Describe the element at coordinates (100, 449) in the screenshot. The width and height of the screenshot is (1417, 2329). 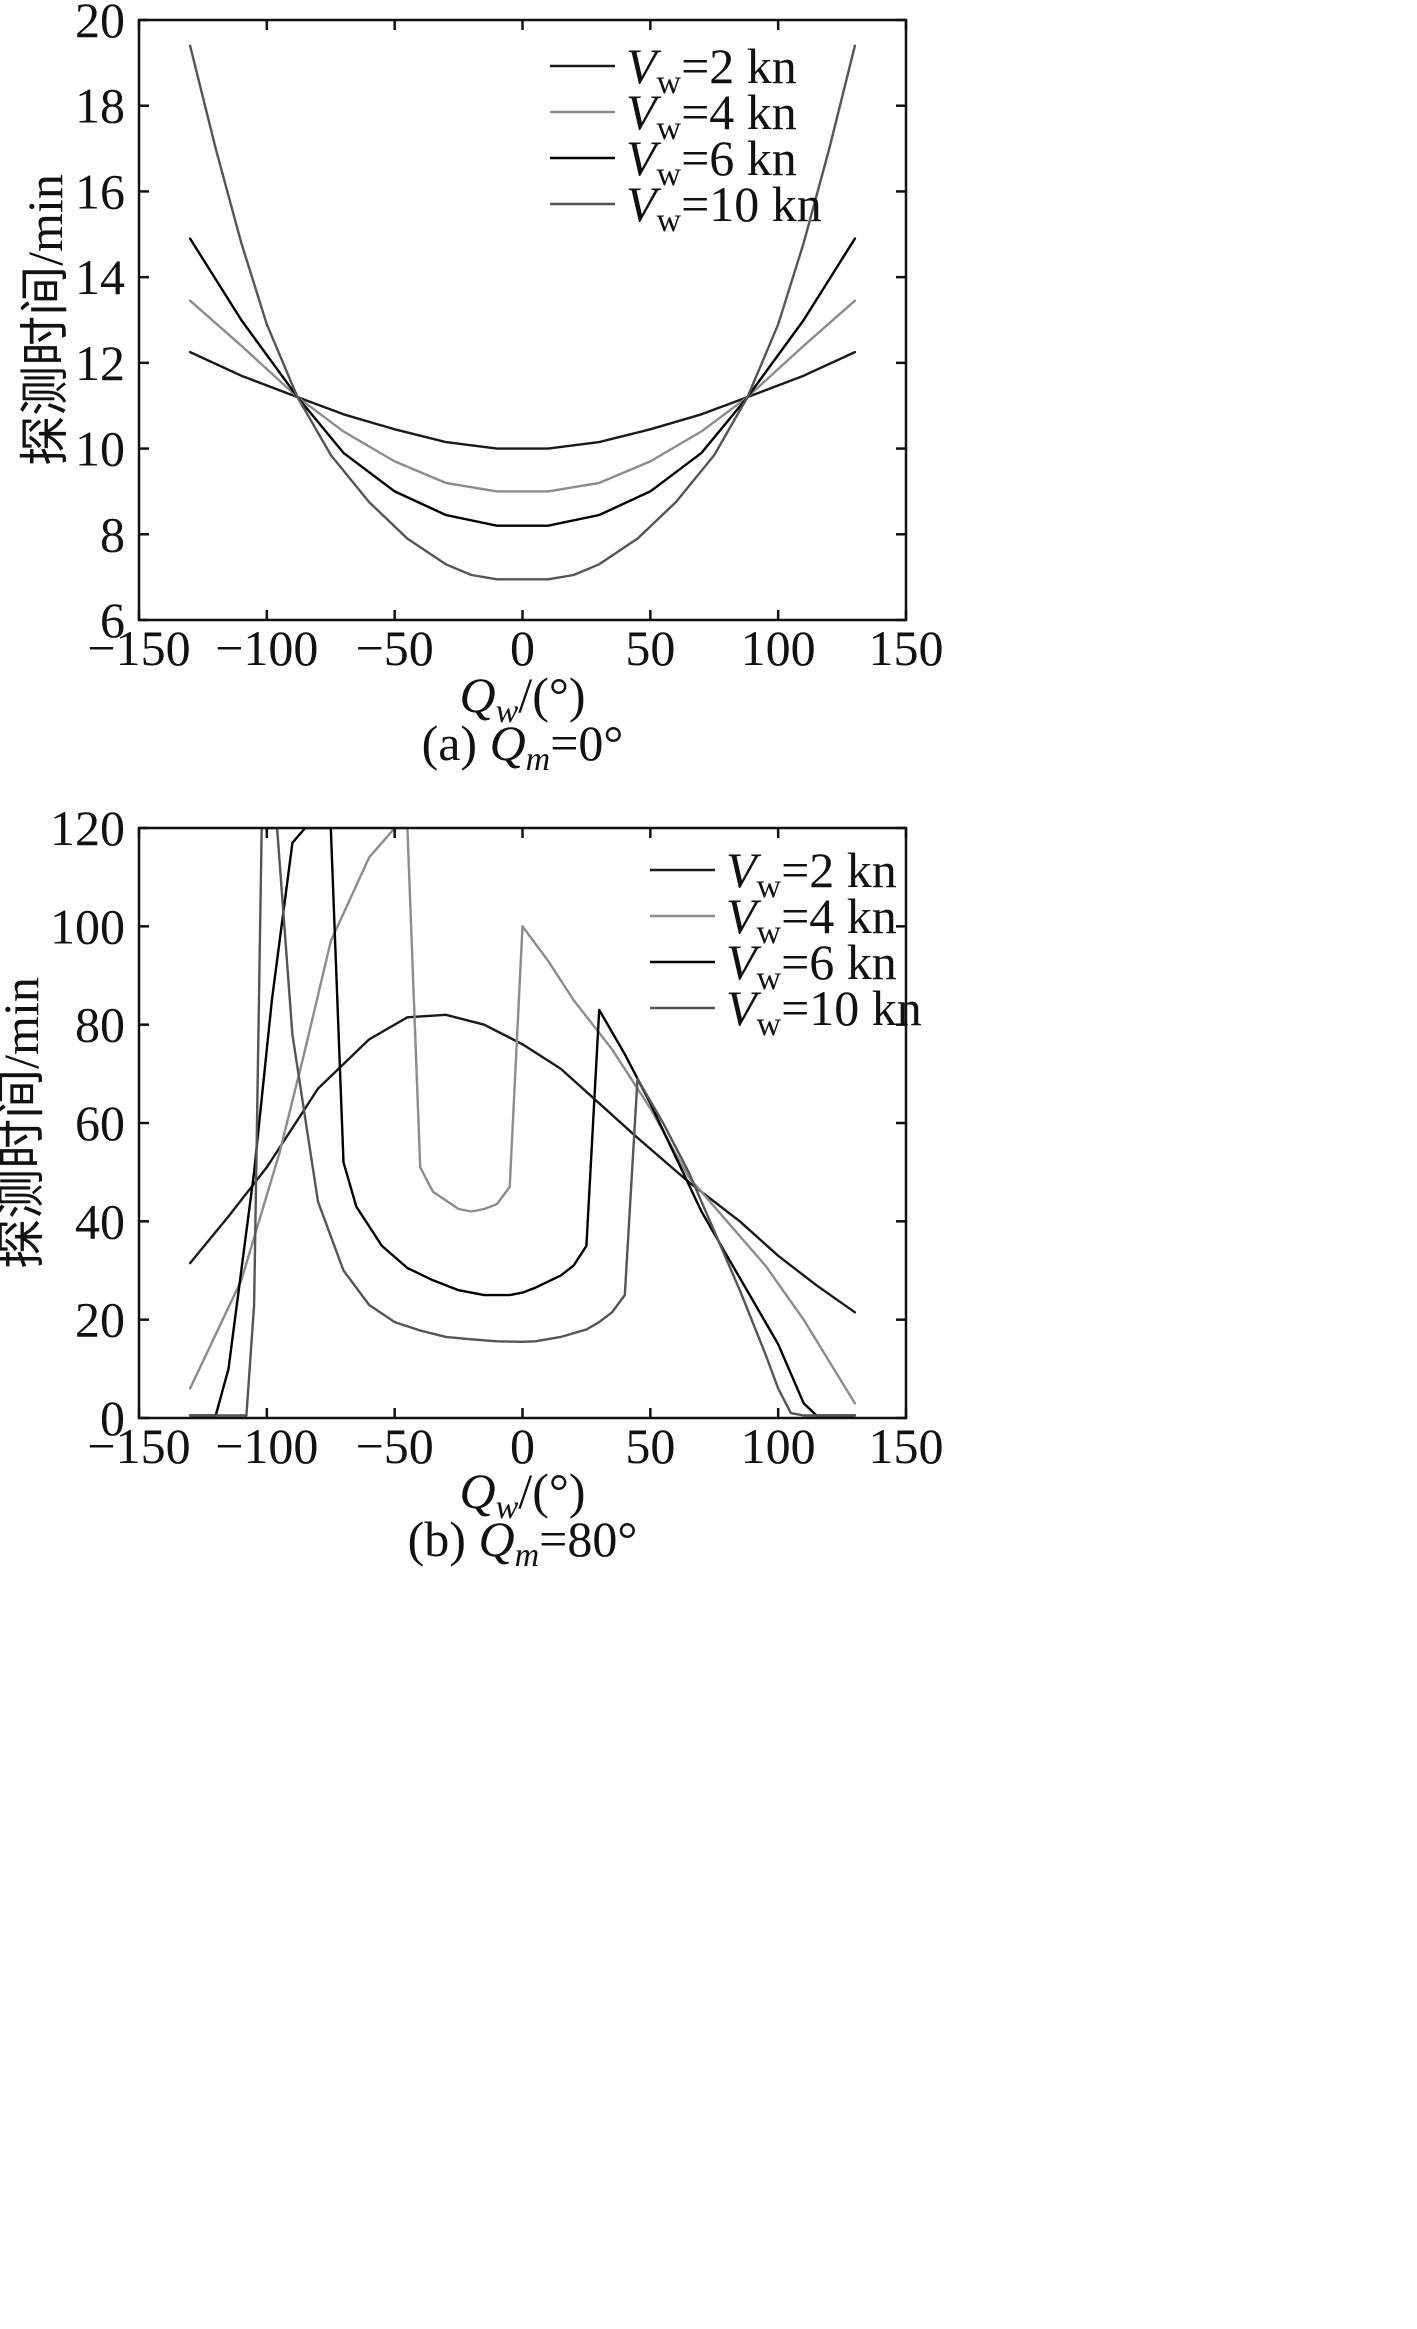
I see `y-tick-label: 10` at that location.